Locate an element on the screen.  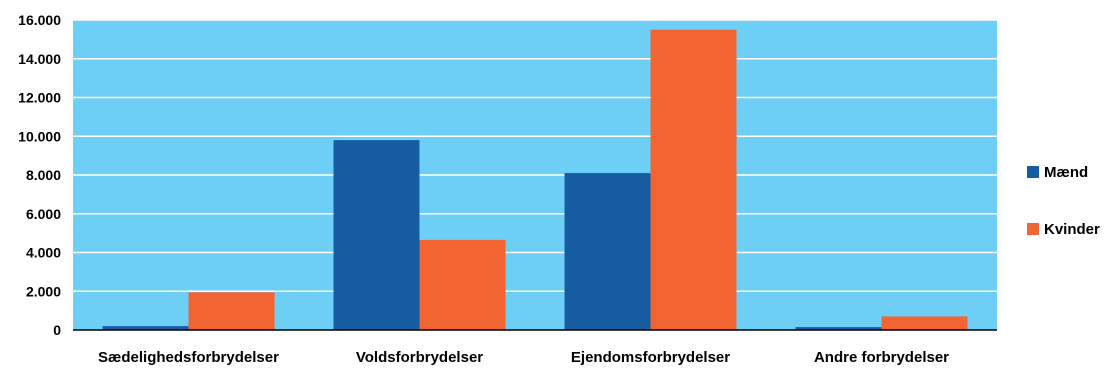
y-tick-label: 12.000 is located at coordinates (39, 98).